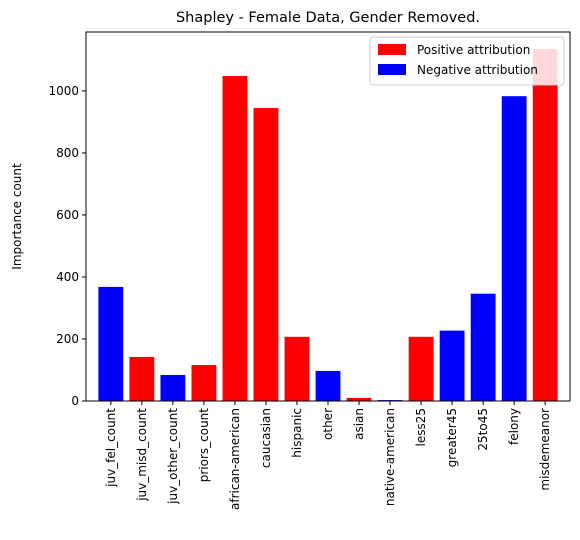 This screenshot has height=540, width=580. I want to click on x-tick-label: less25, so click(421, 427).